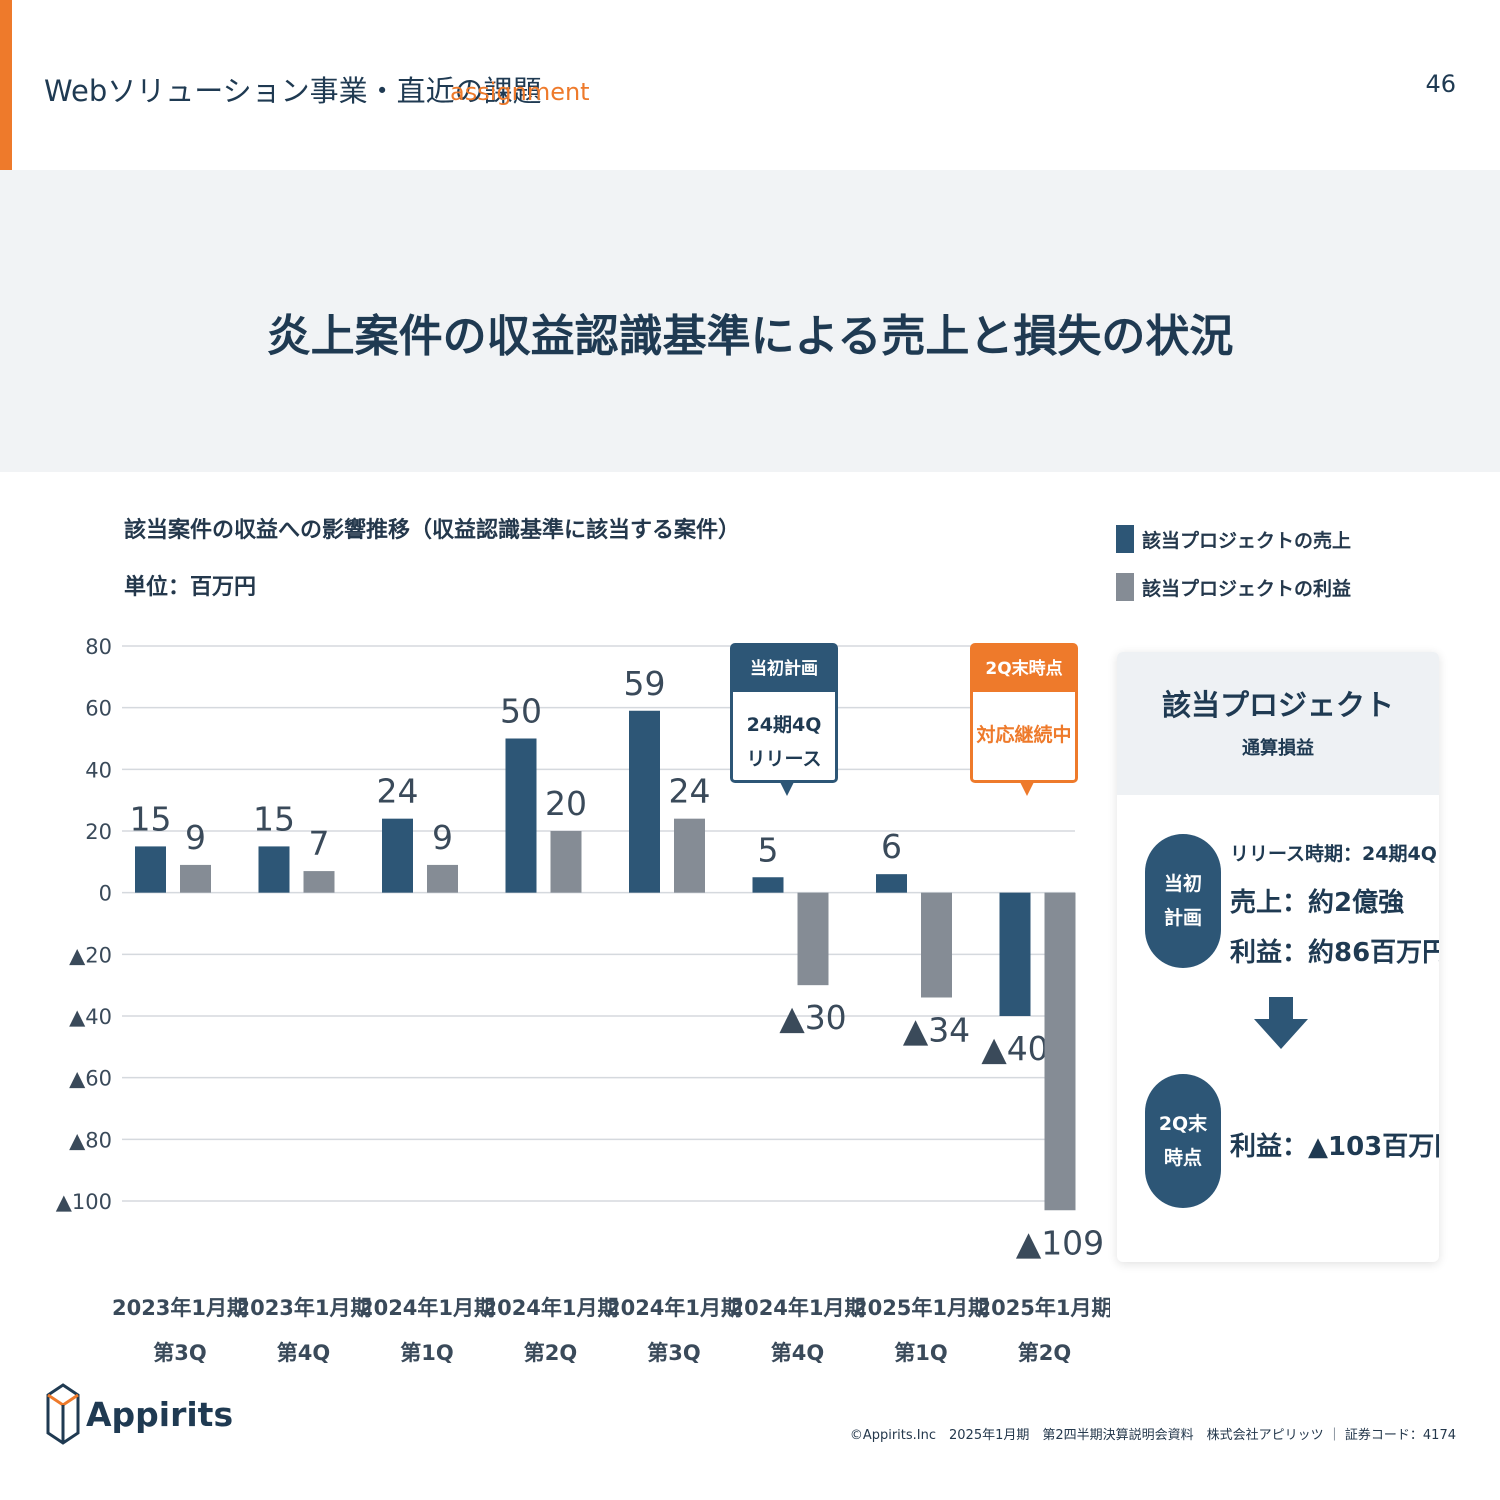  I want to click on plan-badge: 当初 計画, so click(1183, 901).